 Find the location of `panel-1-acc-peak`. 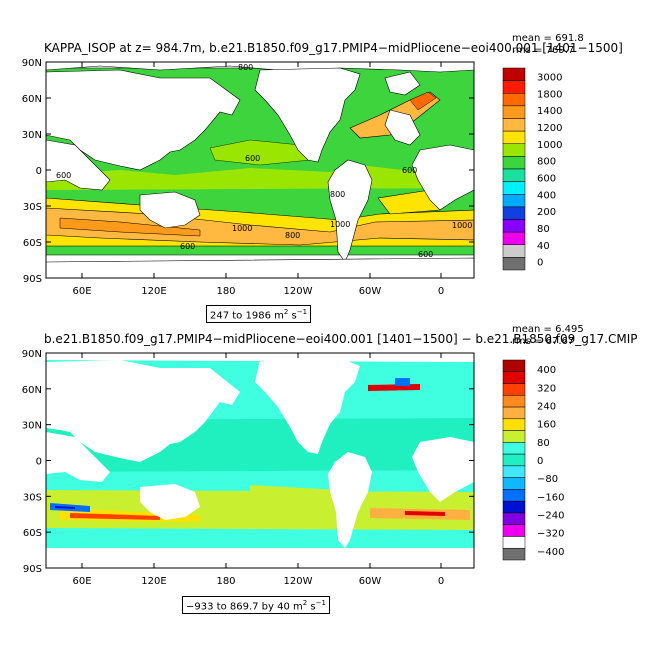

panel-1-acc-peak is located at coordinates (130, 227).